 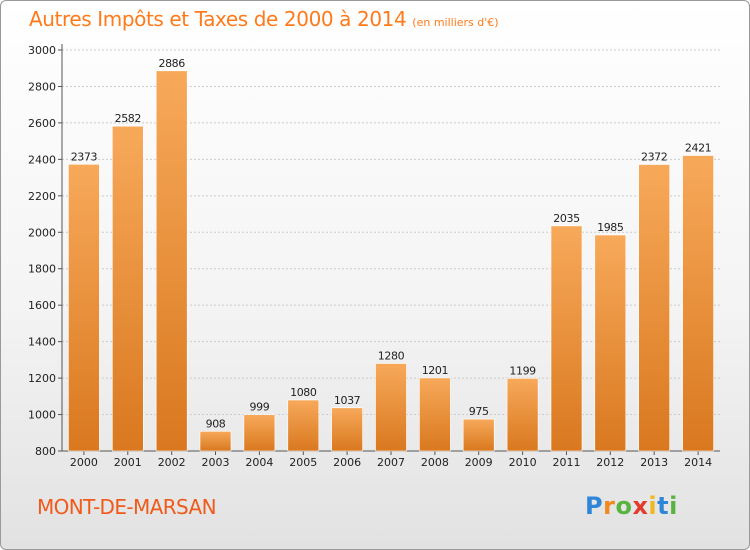 I want to click on y-tick-label: 800, so click(x=45, y=451).